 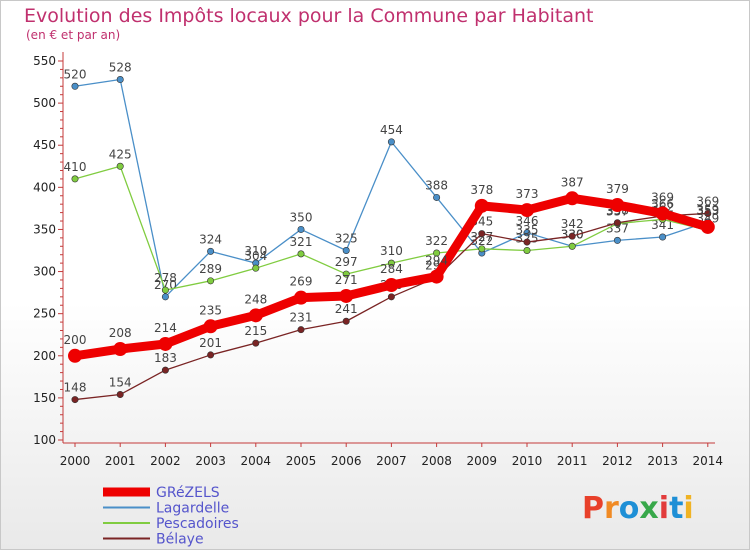 What do you see at coordinates (210, 343) in the screenshot?
I see `data-label: 201` at bounding box center [210, 343].